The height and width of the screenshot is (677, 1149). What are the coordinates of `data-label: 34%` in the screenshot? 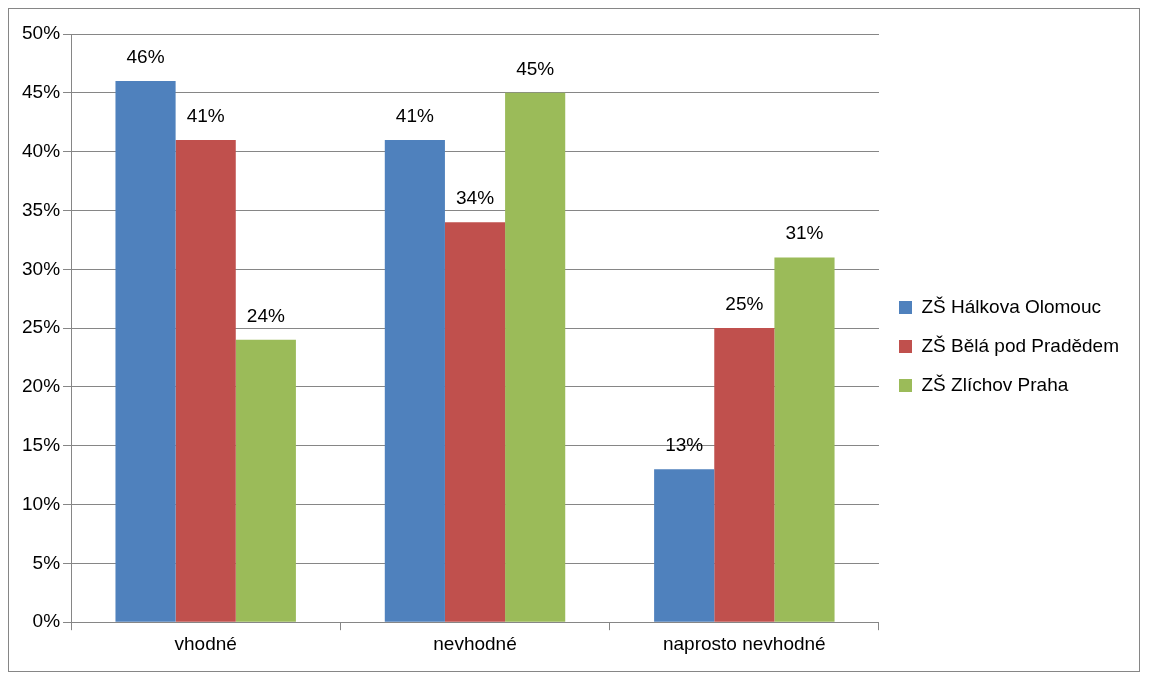 It's located at (475, 197).